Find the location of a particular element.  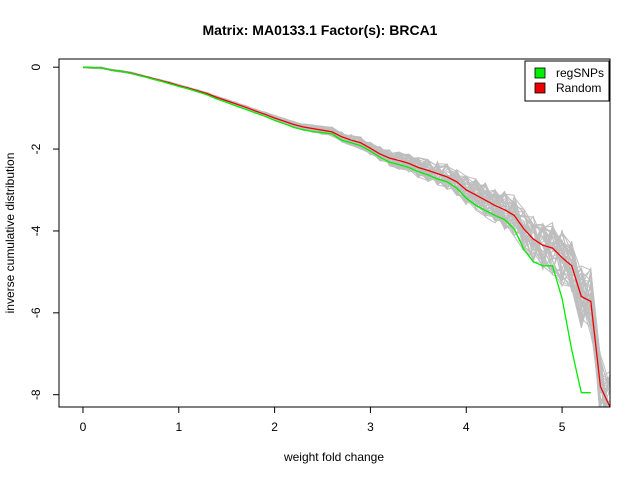

legend: regSNPs Random is located at coordinates (567, 81).